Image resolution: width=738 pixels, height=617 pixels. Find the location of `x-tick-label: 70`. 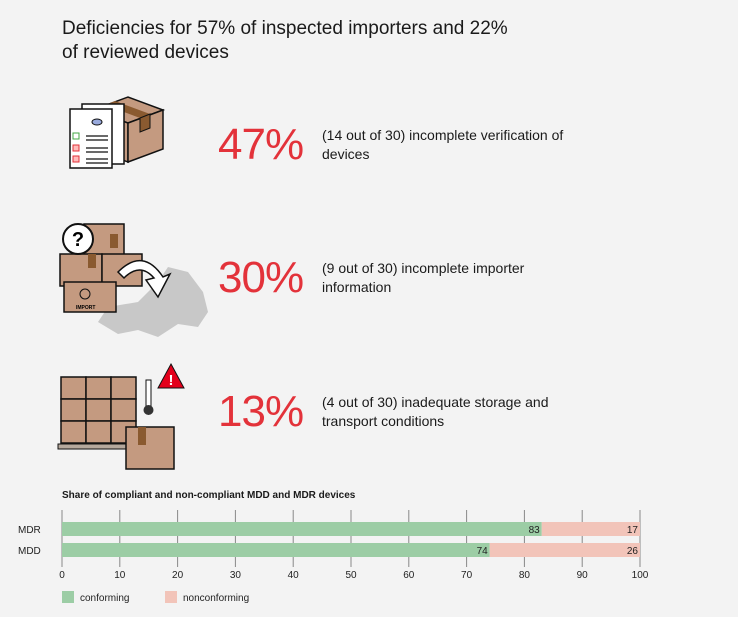

x-tick-label: 70 is located at coordinates (467, 575).